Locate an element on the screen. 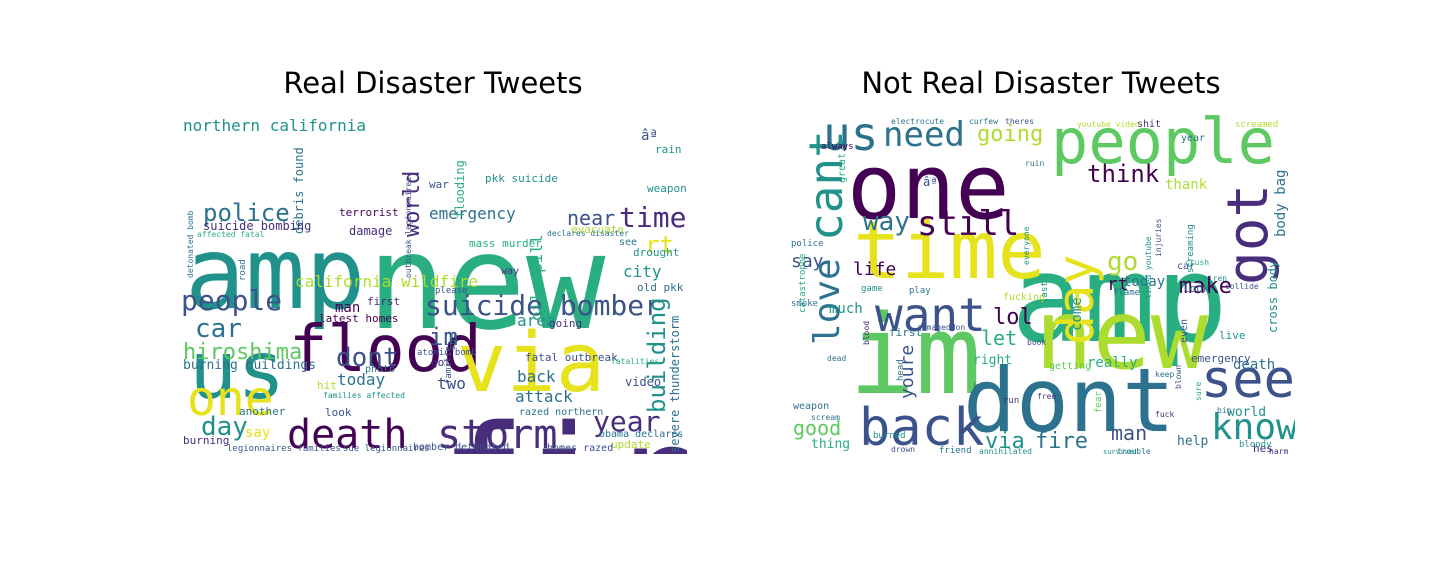  word-amp: amp is located at coordinates (275, 273).